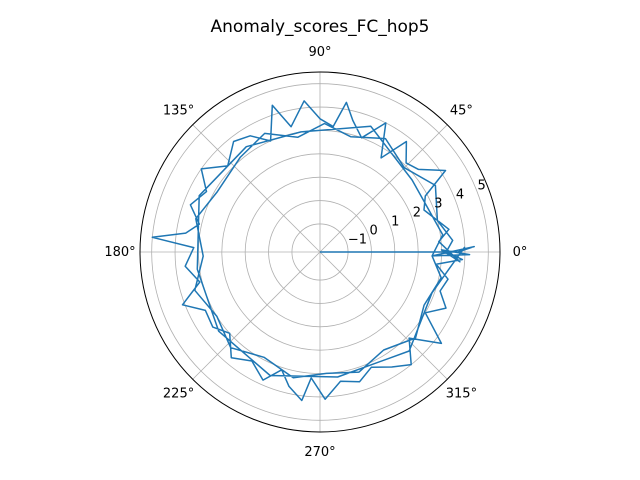  What do you see at coordinates (357, 239) in the screenshot?
I see `r-tick-label: −1` at bounding box center [357, 239].